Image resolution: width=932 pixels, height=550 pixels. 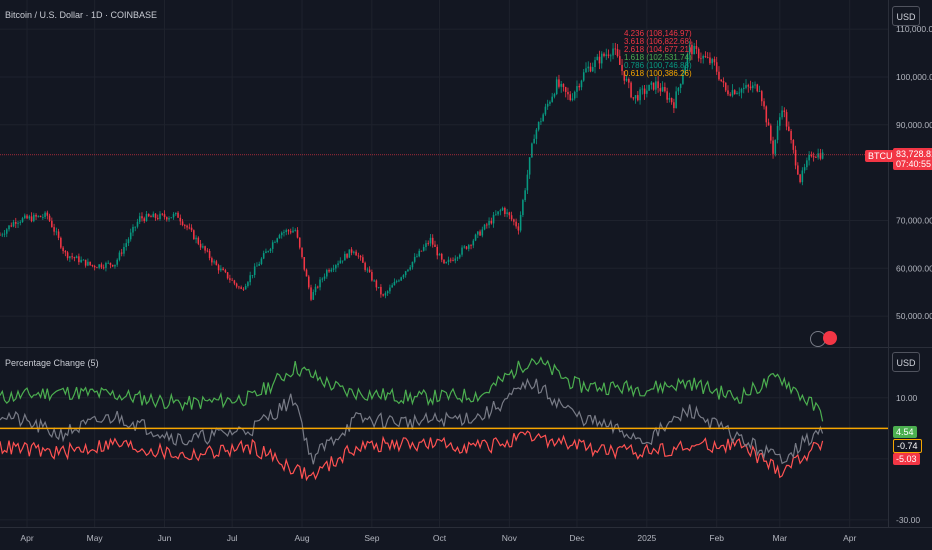 I want to click on indicator-tick-label: -30.00, so click(x=908, y=520).